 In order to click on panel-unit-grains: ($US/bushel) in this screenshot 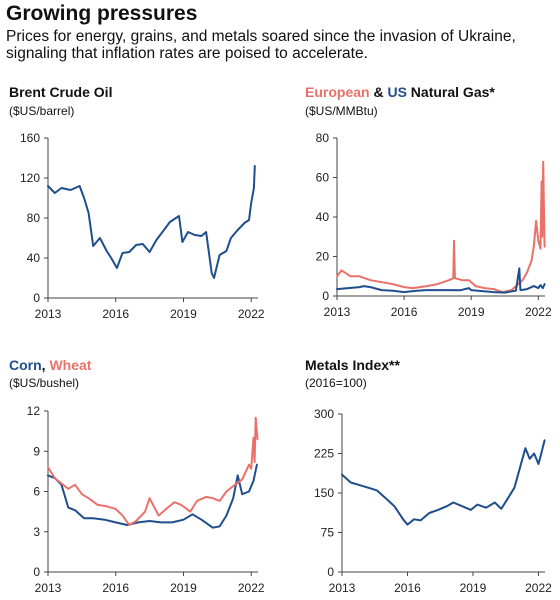, I will do `click(44, 383)`.